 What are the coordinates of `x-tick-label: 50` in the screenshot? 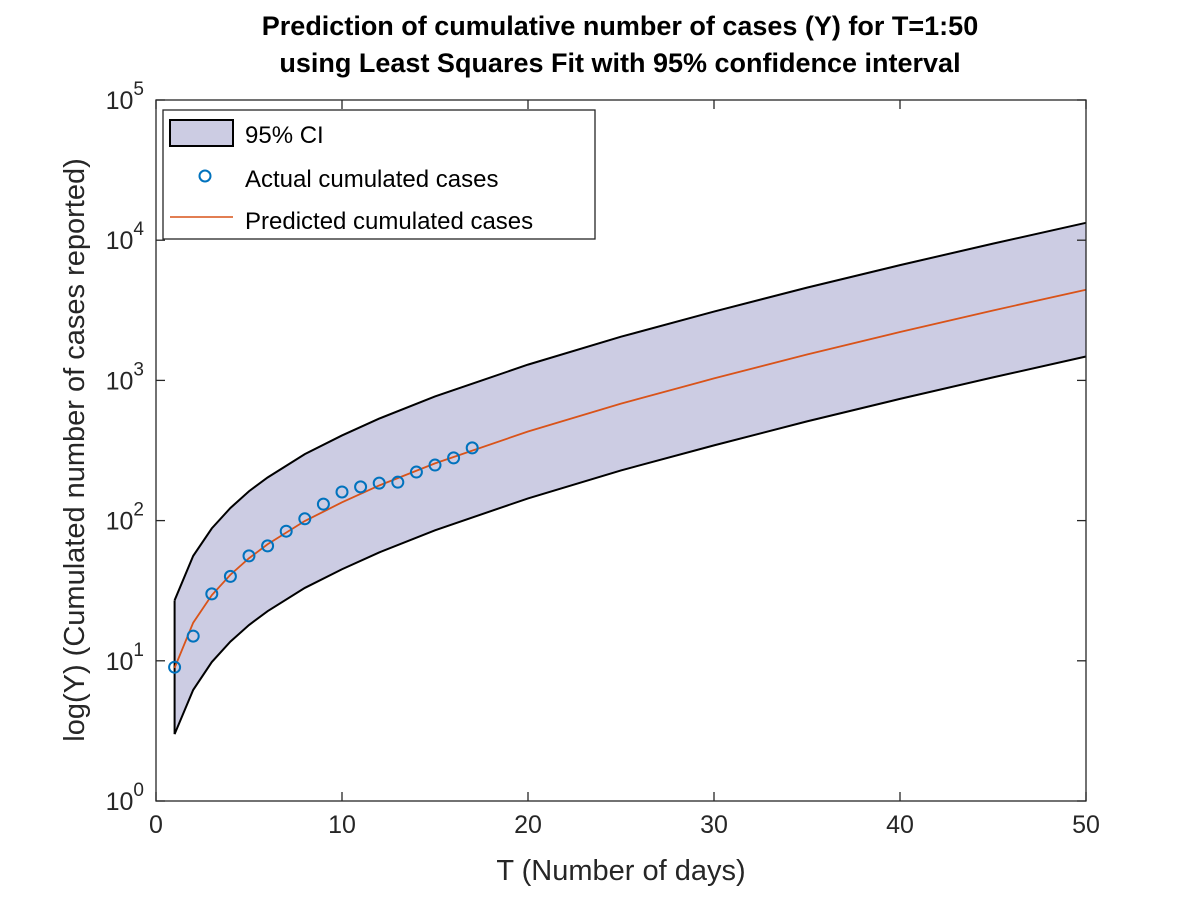 It's located at (1086, 825).